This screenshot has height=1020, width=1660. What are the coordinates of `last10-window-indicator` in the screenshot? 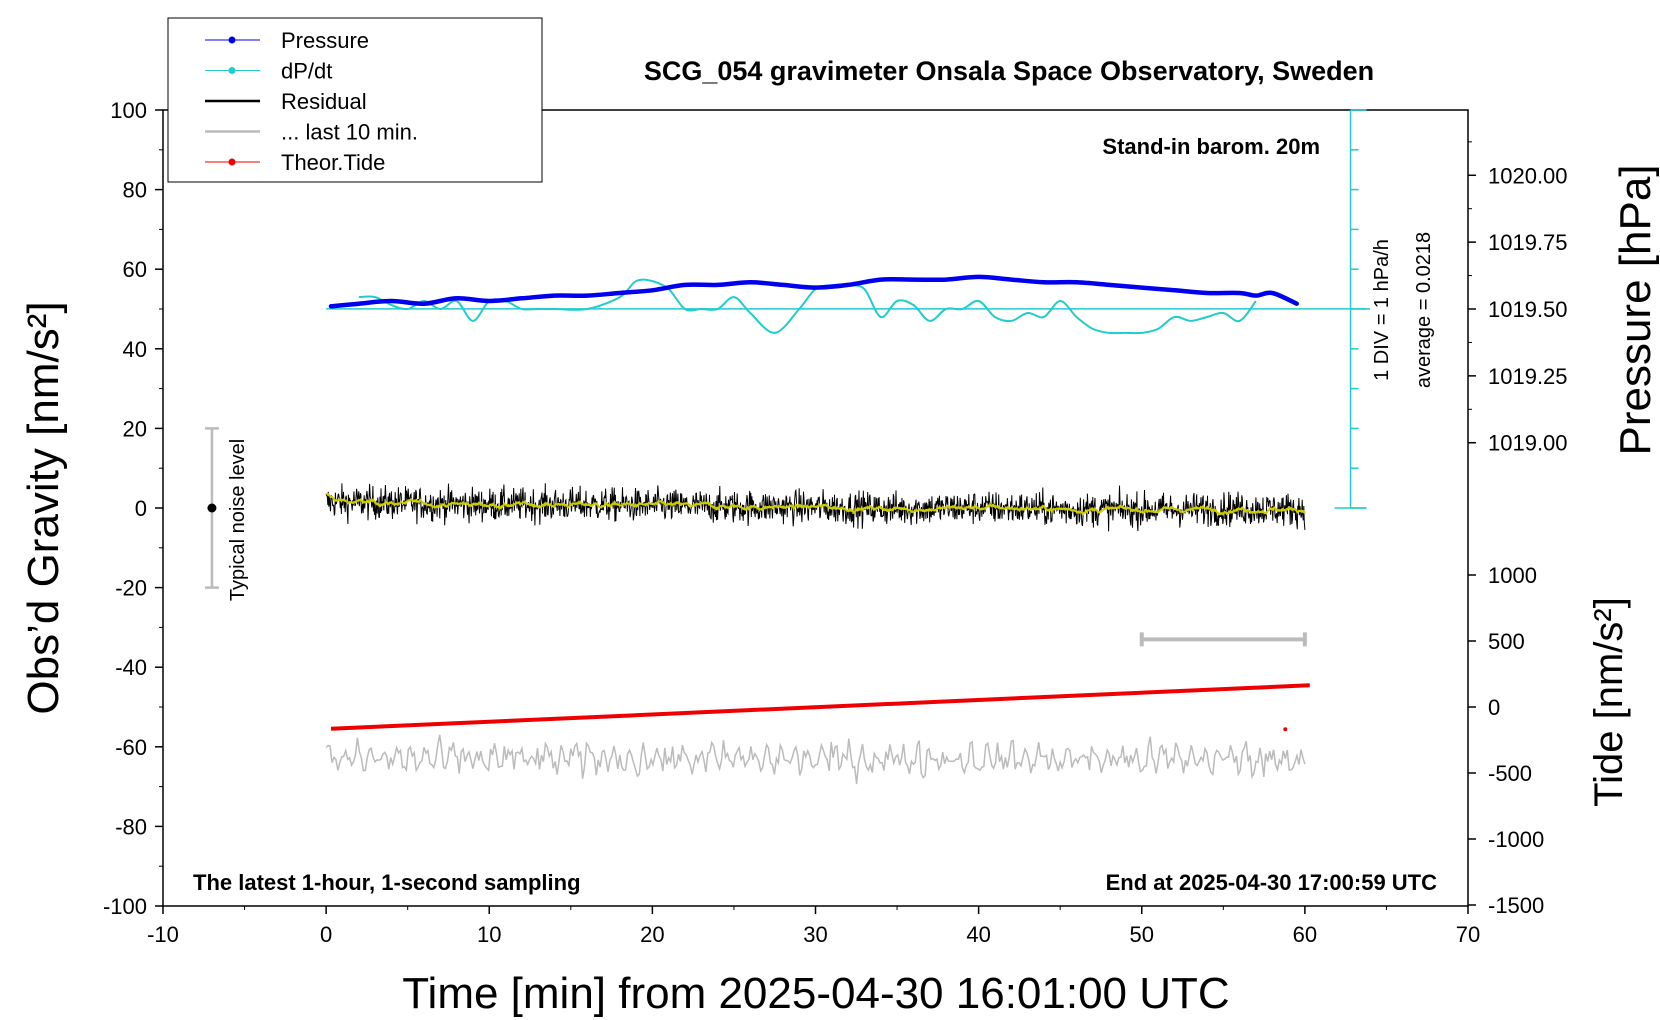 It's located at (1223, 639).